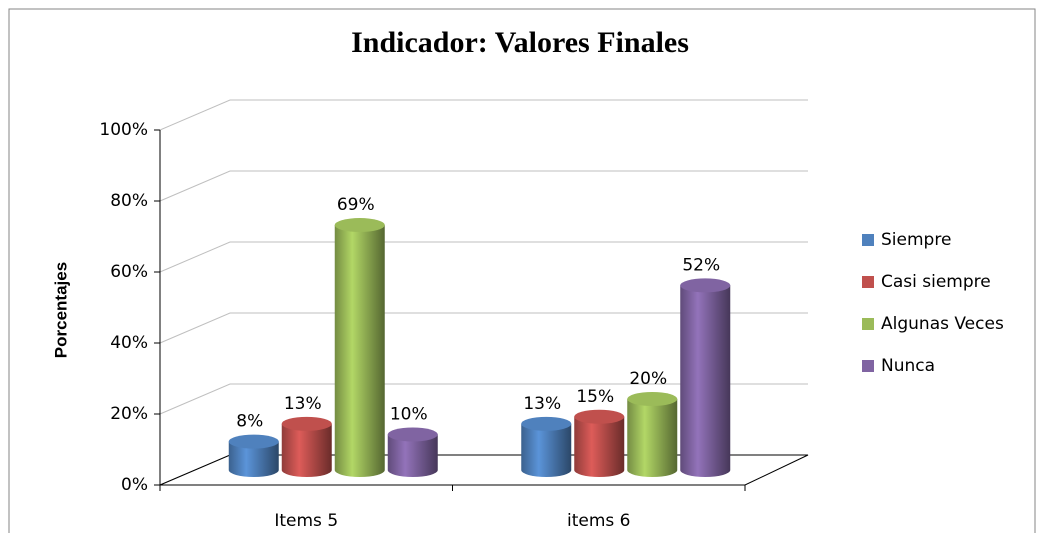 This screenshot has width=1044, height=533. I want to click on chart-title: Indicador: Valores Finales, so click(520, 42).